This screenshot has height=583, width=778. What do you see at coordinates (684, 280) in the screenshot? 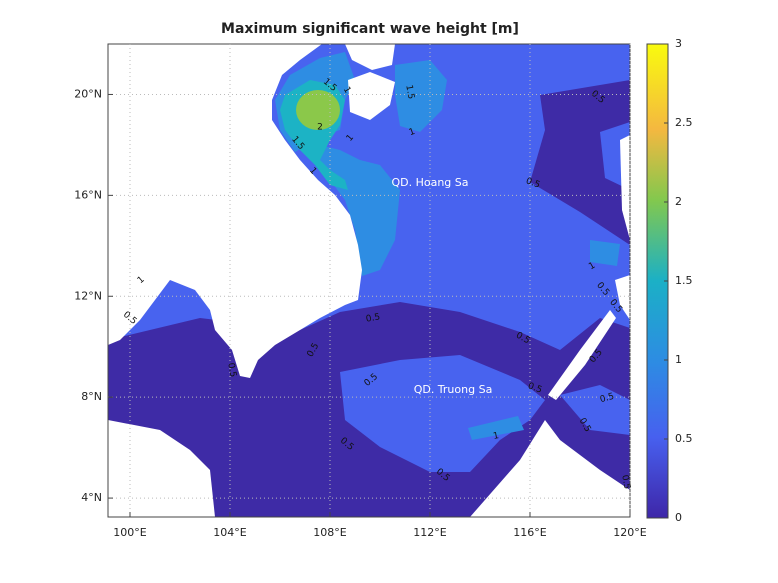
I see `colorbar-tick-label: 1.5` at bounding box center [684, 280].